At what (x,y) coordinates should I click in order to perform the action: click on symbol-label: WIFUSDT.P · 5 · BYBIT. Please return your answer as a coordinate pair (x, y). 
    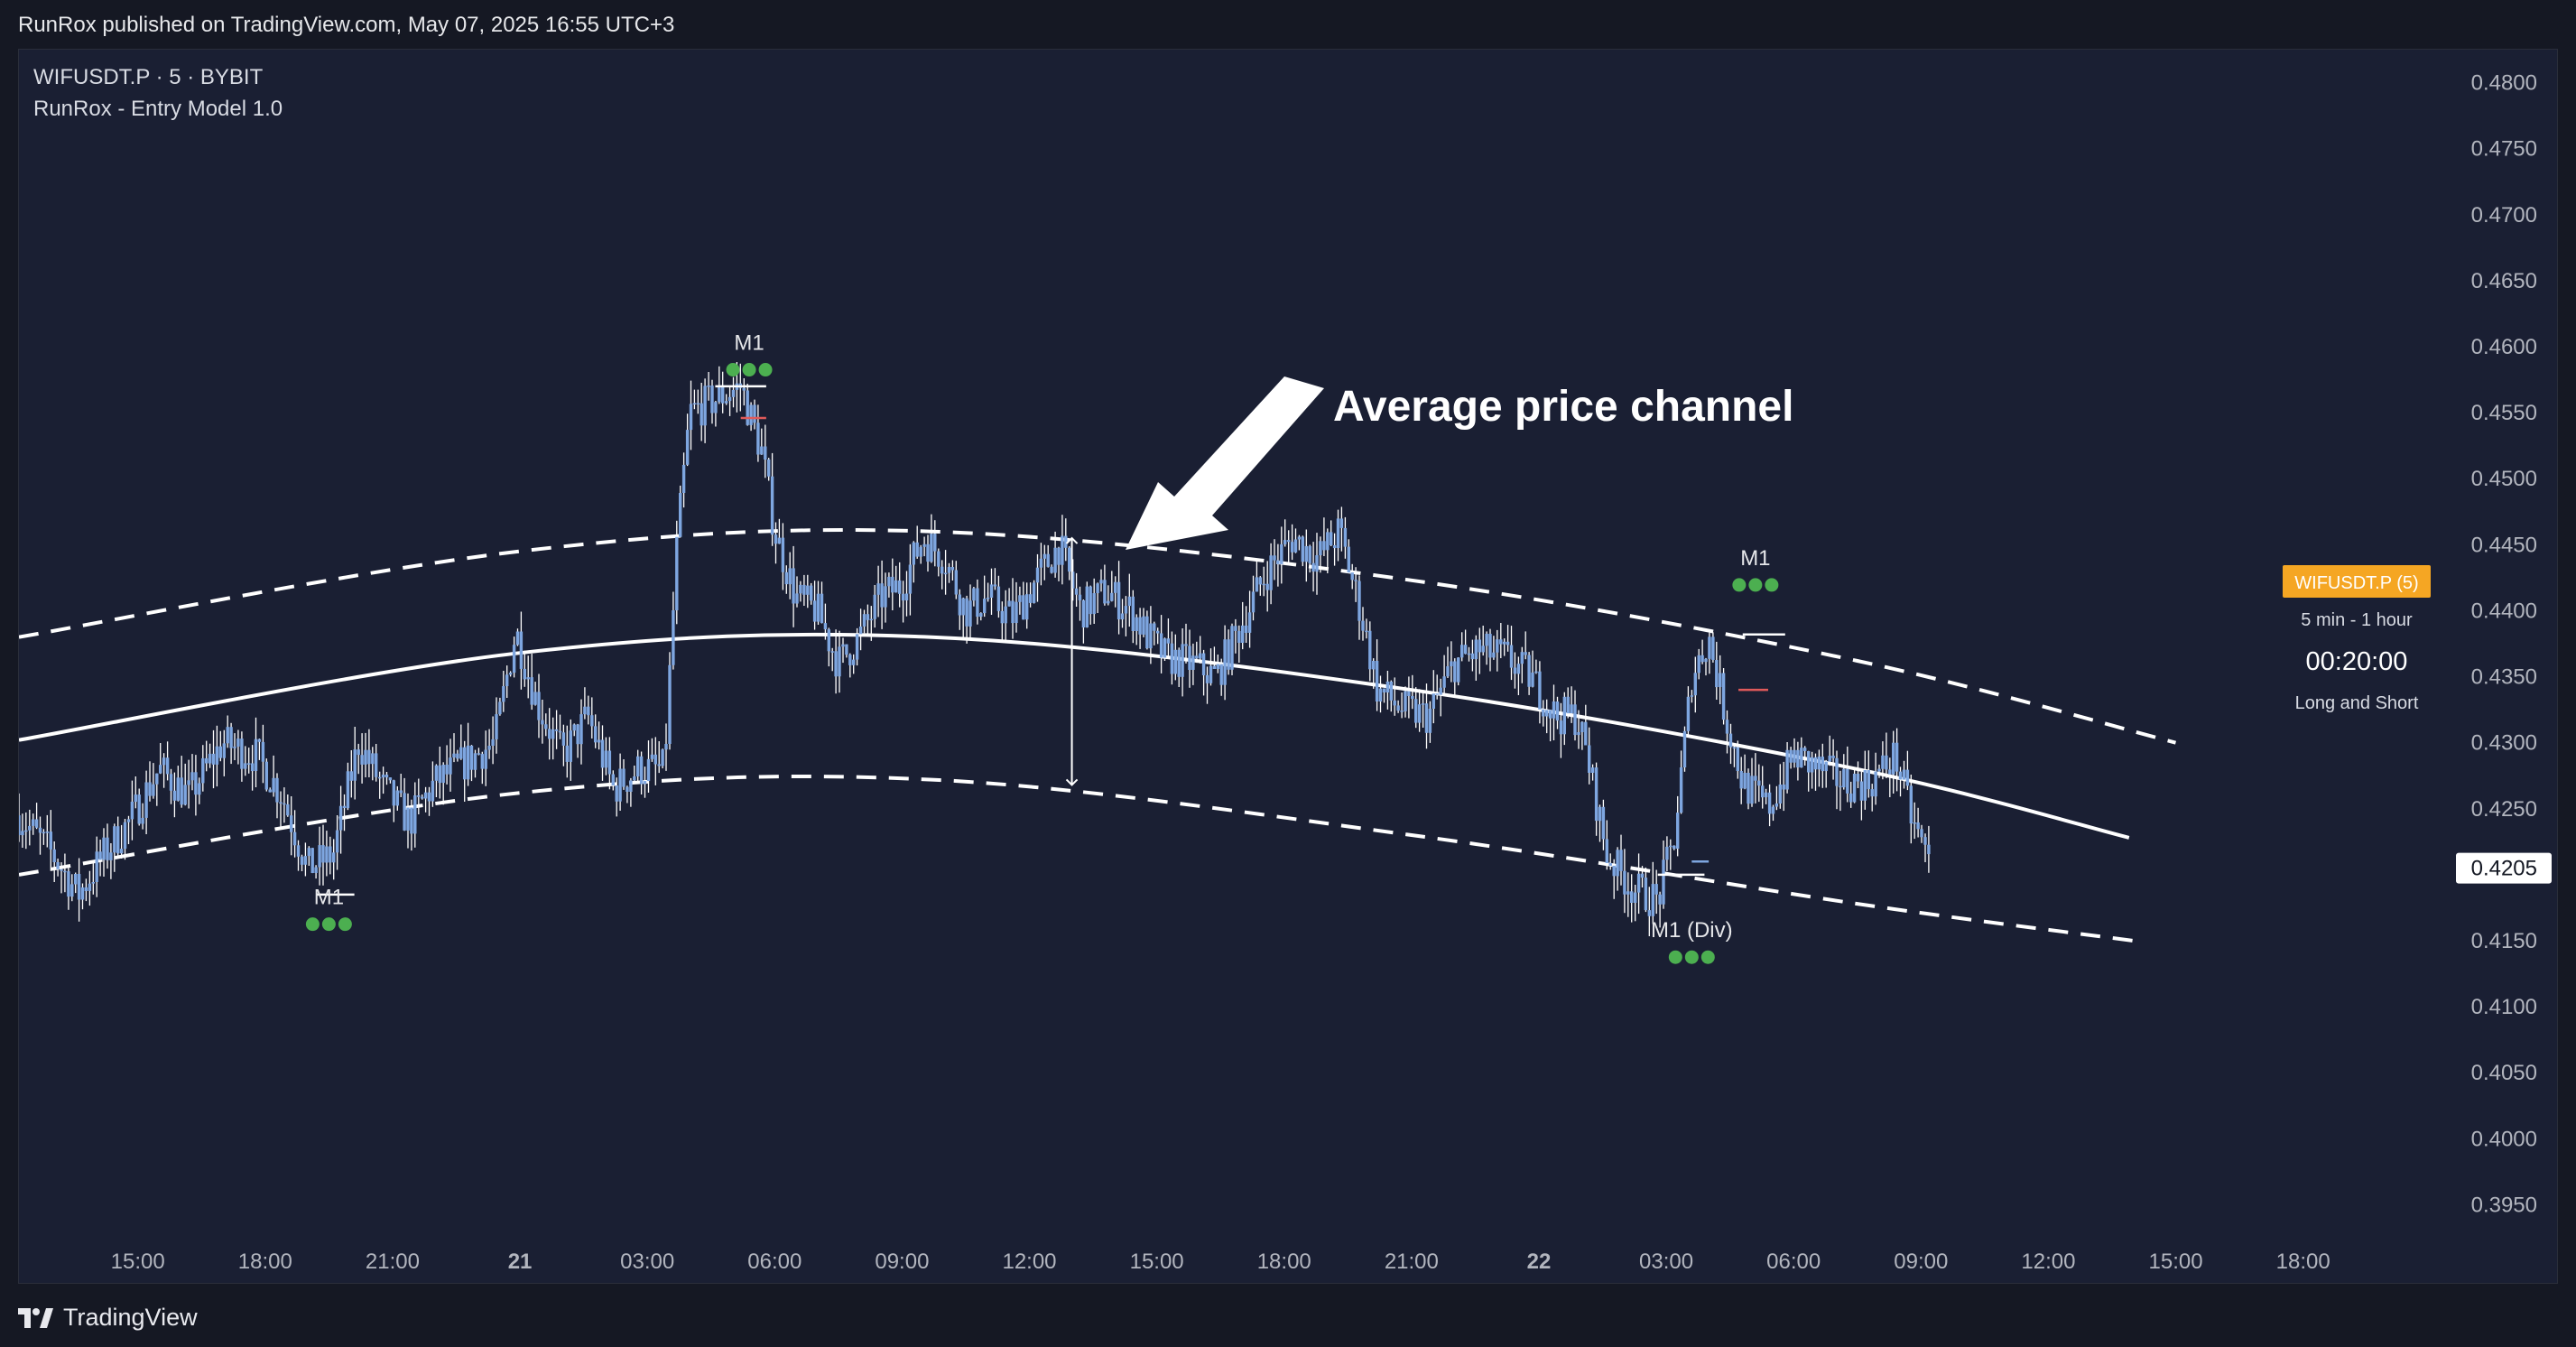
    Looking at the image, I should click on (148, 77).